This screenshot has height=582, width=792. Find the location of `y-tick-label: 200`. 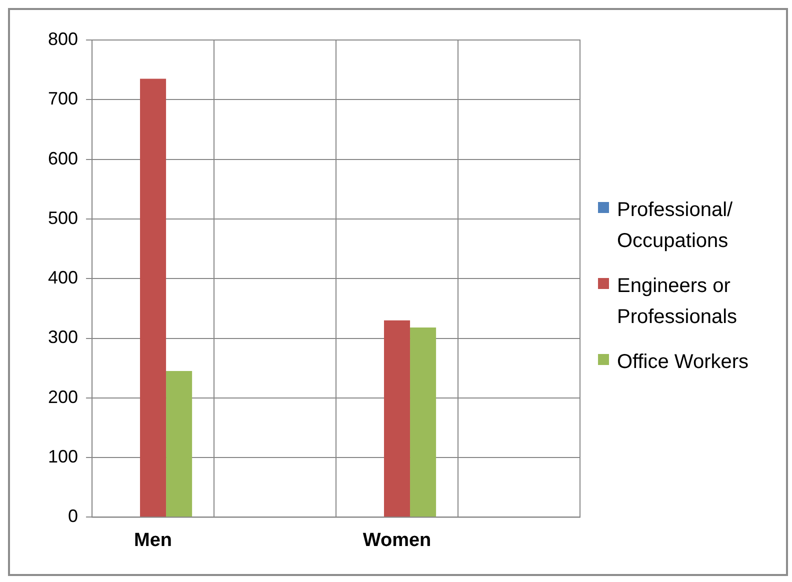

y-tick-label: 200 is located at coordinates (63, 396).